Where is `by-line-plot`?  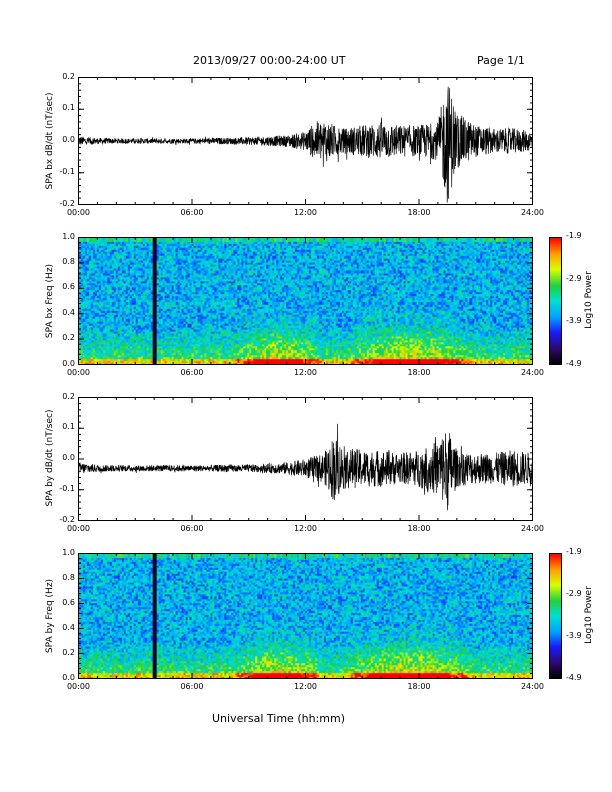 by-line-plot is located at coordinates (305, 459).